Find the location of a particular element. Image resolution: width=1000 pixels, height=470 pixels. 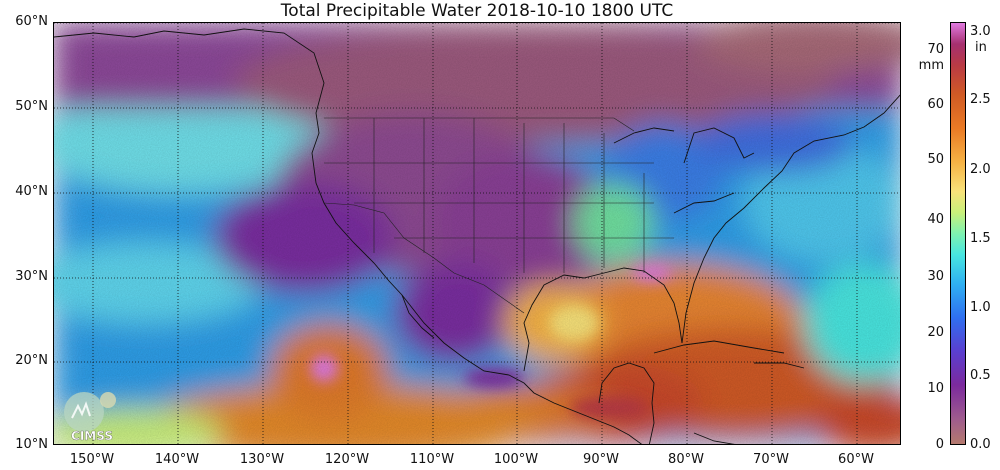

lon-label: 90°W is located at coordinates (601, 459).